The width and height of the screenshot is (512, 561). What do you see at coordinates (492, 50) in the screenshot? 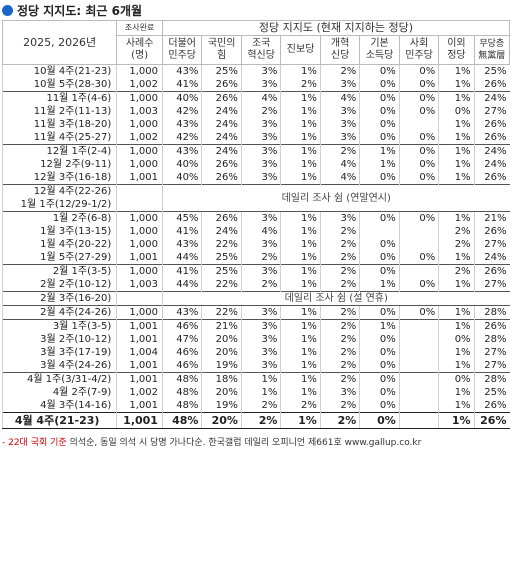
I see `party-header: 무당층 無黨層` at bounding box center [492, 50].